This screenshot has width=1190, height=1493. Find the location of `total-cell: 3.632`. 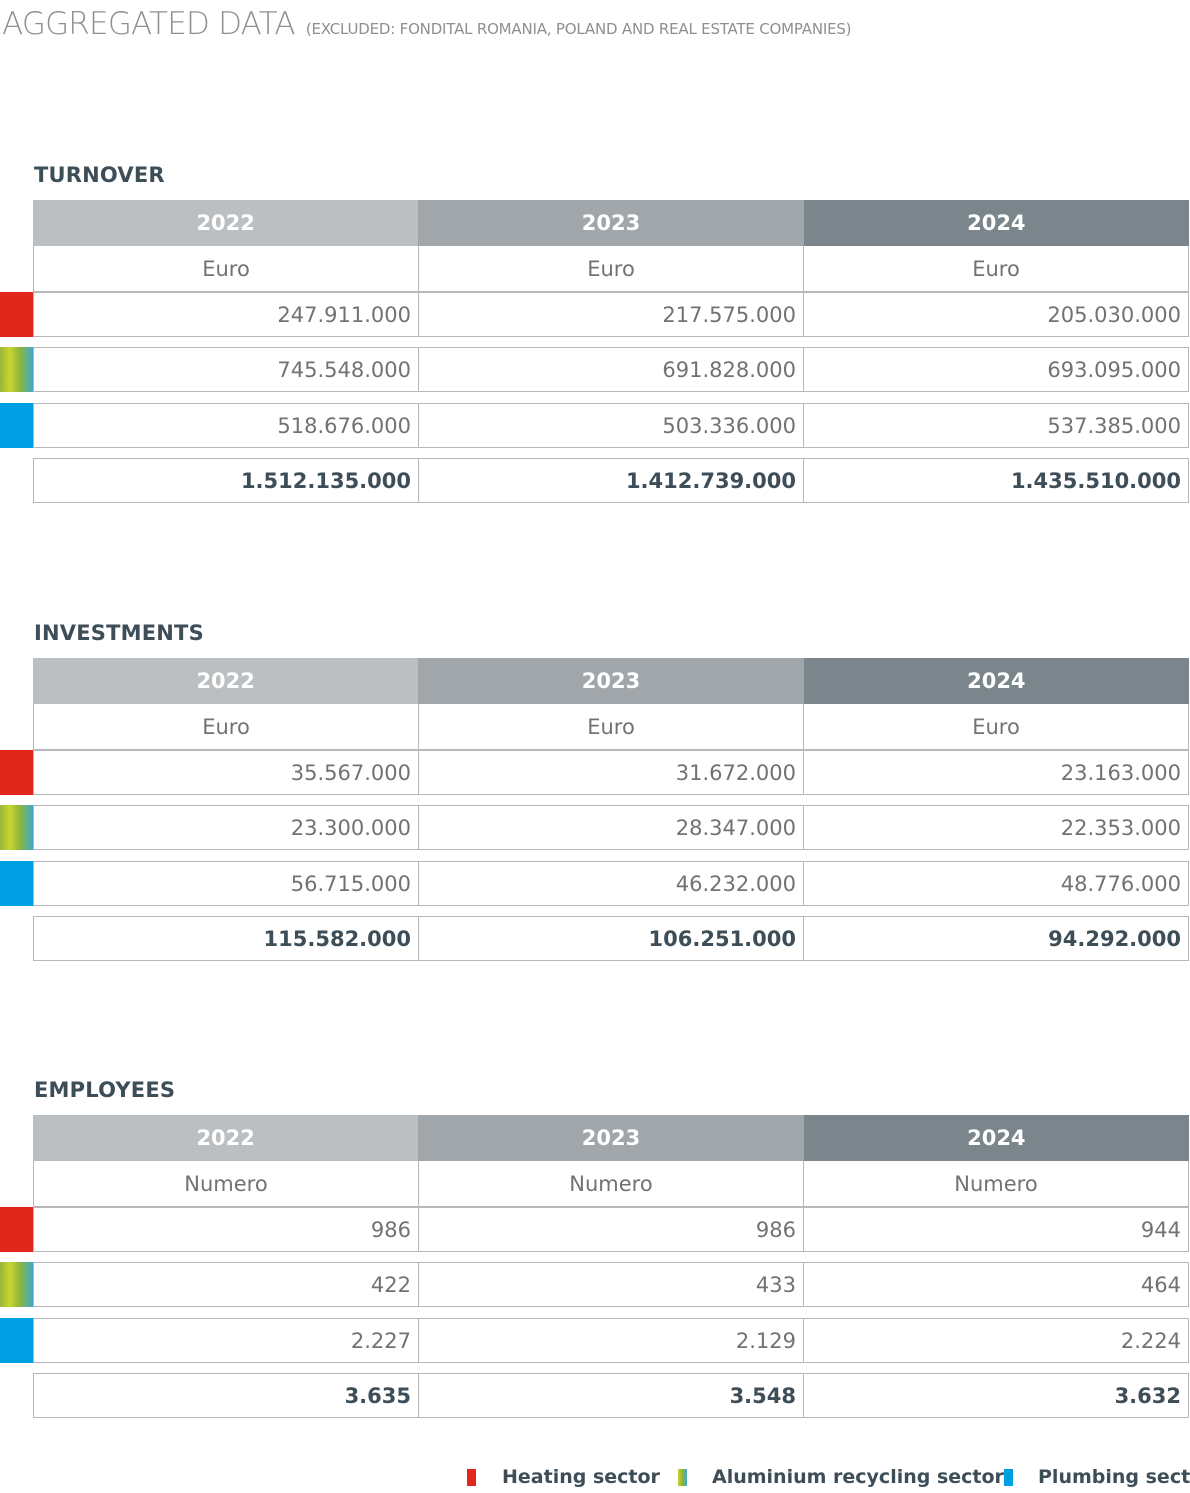

total-cell: 3.632 is located at coordinates (995, 1395).